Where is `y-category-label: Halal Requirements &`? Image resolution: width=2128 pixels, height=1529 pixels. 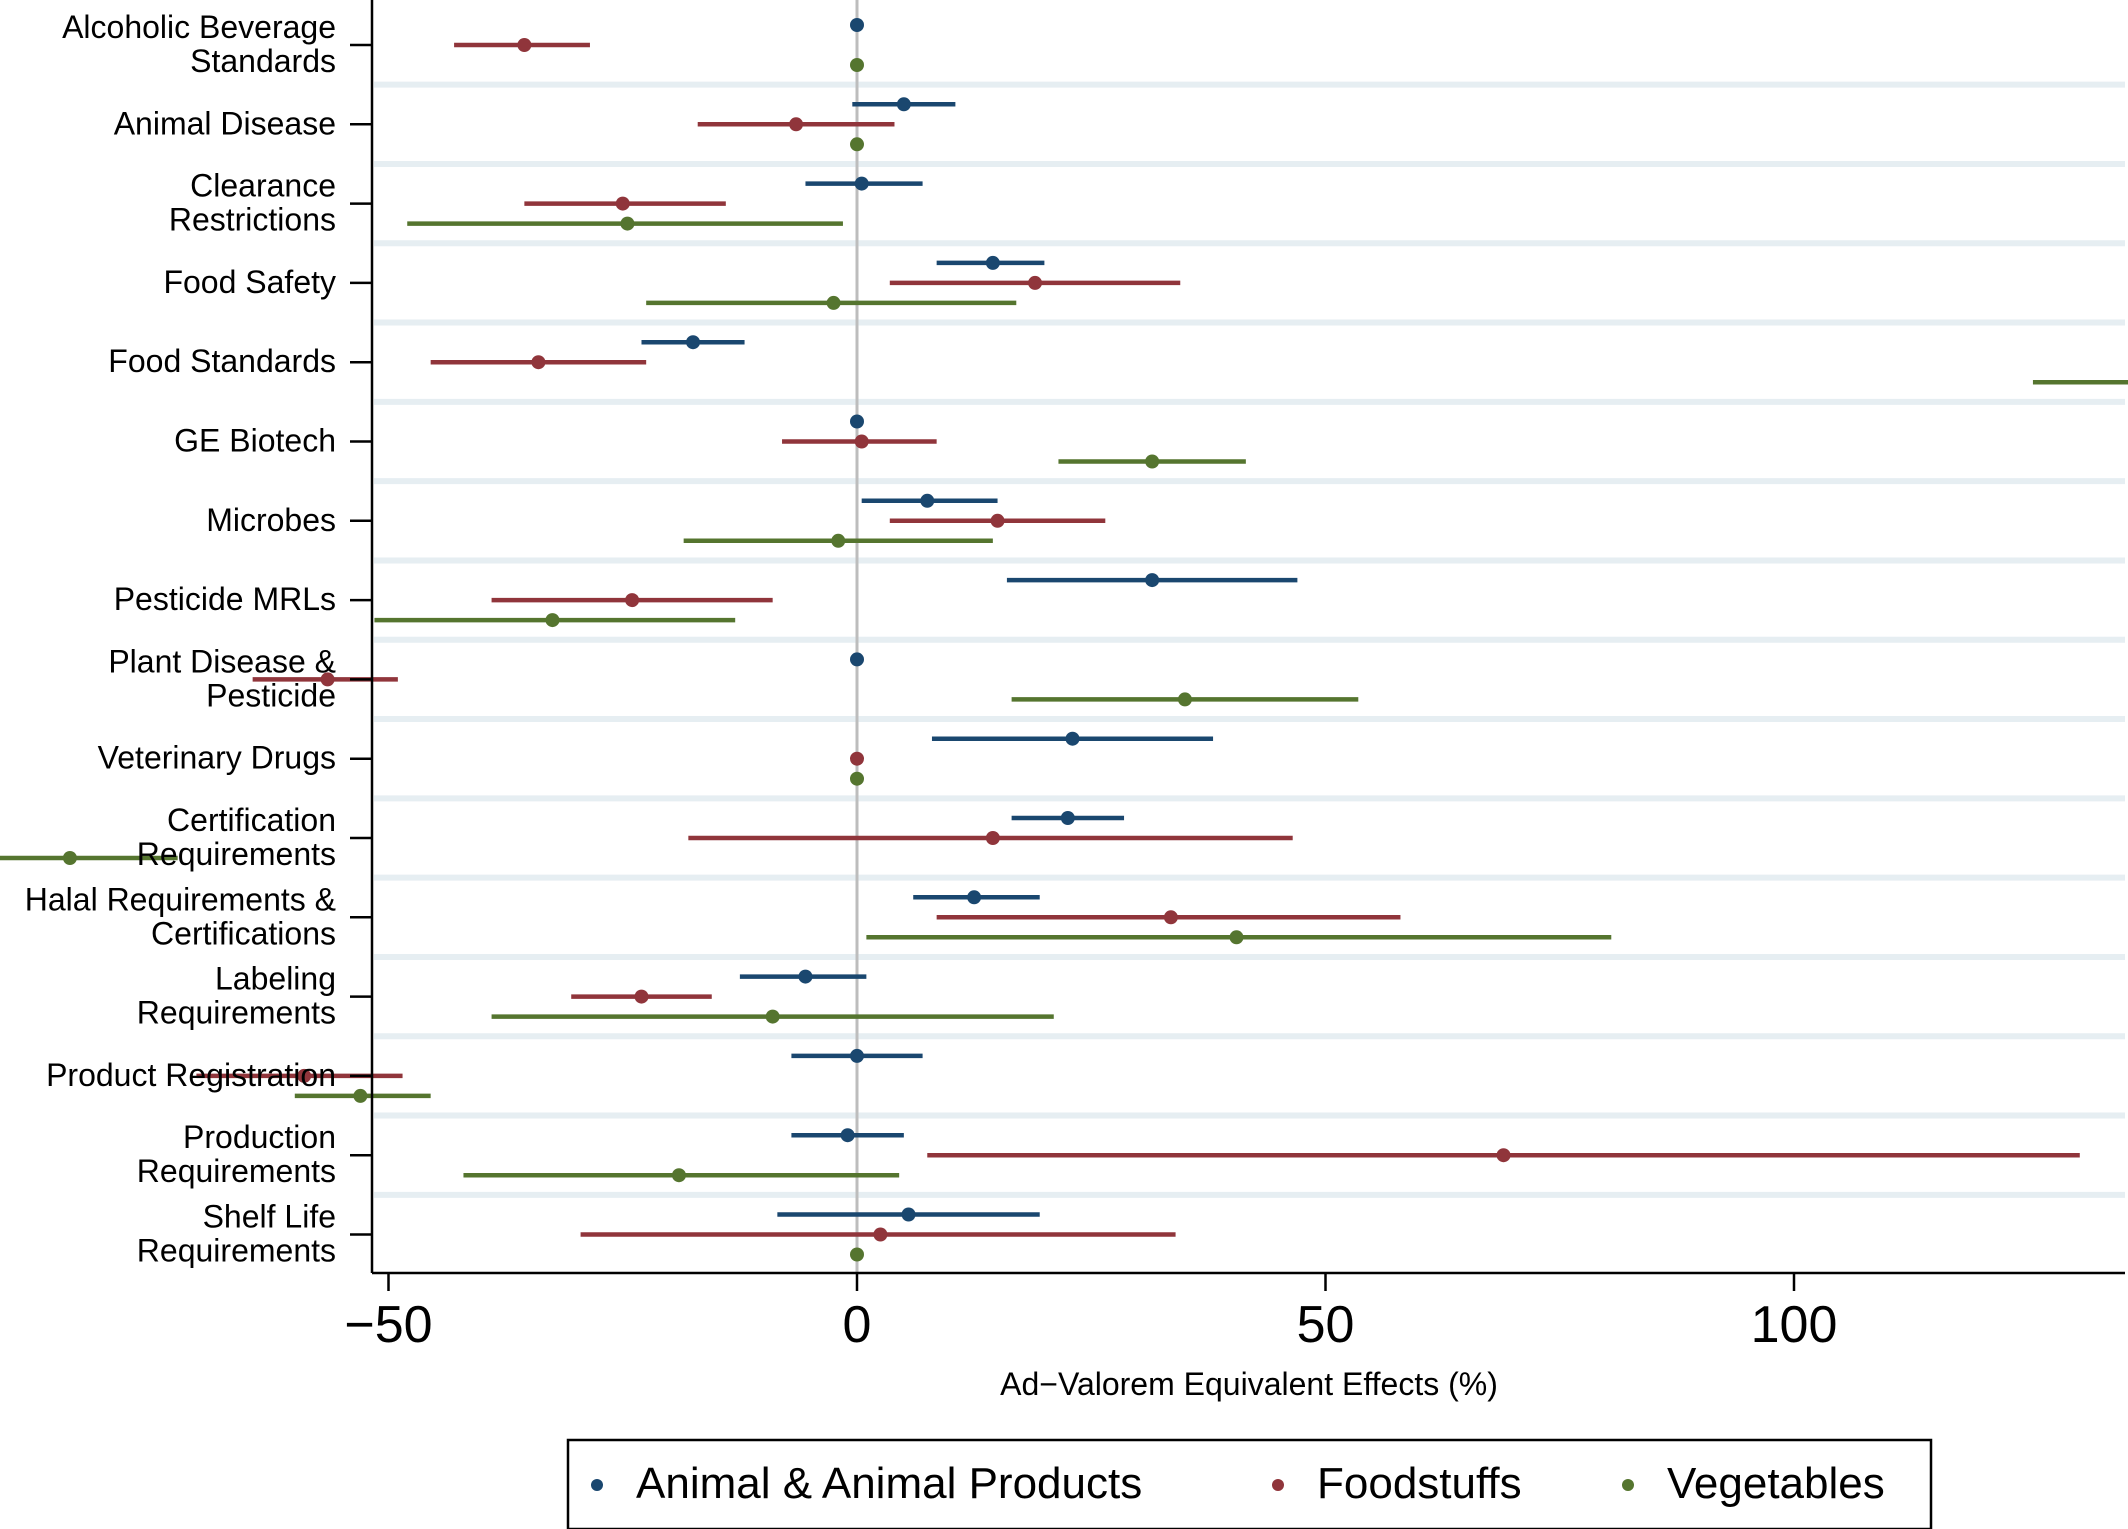 y-category-label: Halal Requirements & is located at coordinates (180, 899).